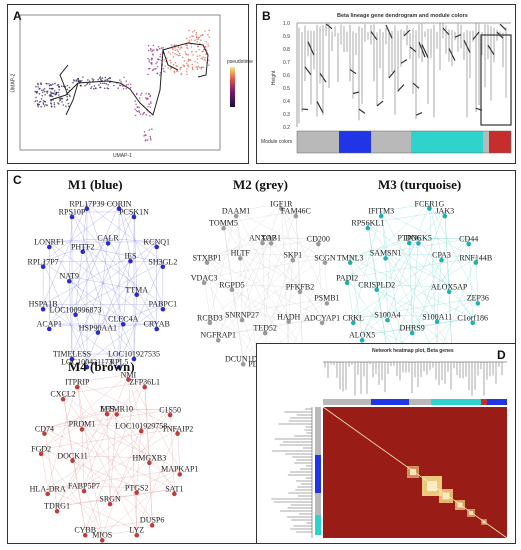 This screenshot has height=550, width=521. What do you see at coordinates (137, 530) in the screenshot?
I see `gene-label: LYZ` at bounding box center [137, 530].